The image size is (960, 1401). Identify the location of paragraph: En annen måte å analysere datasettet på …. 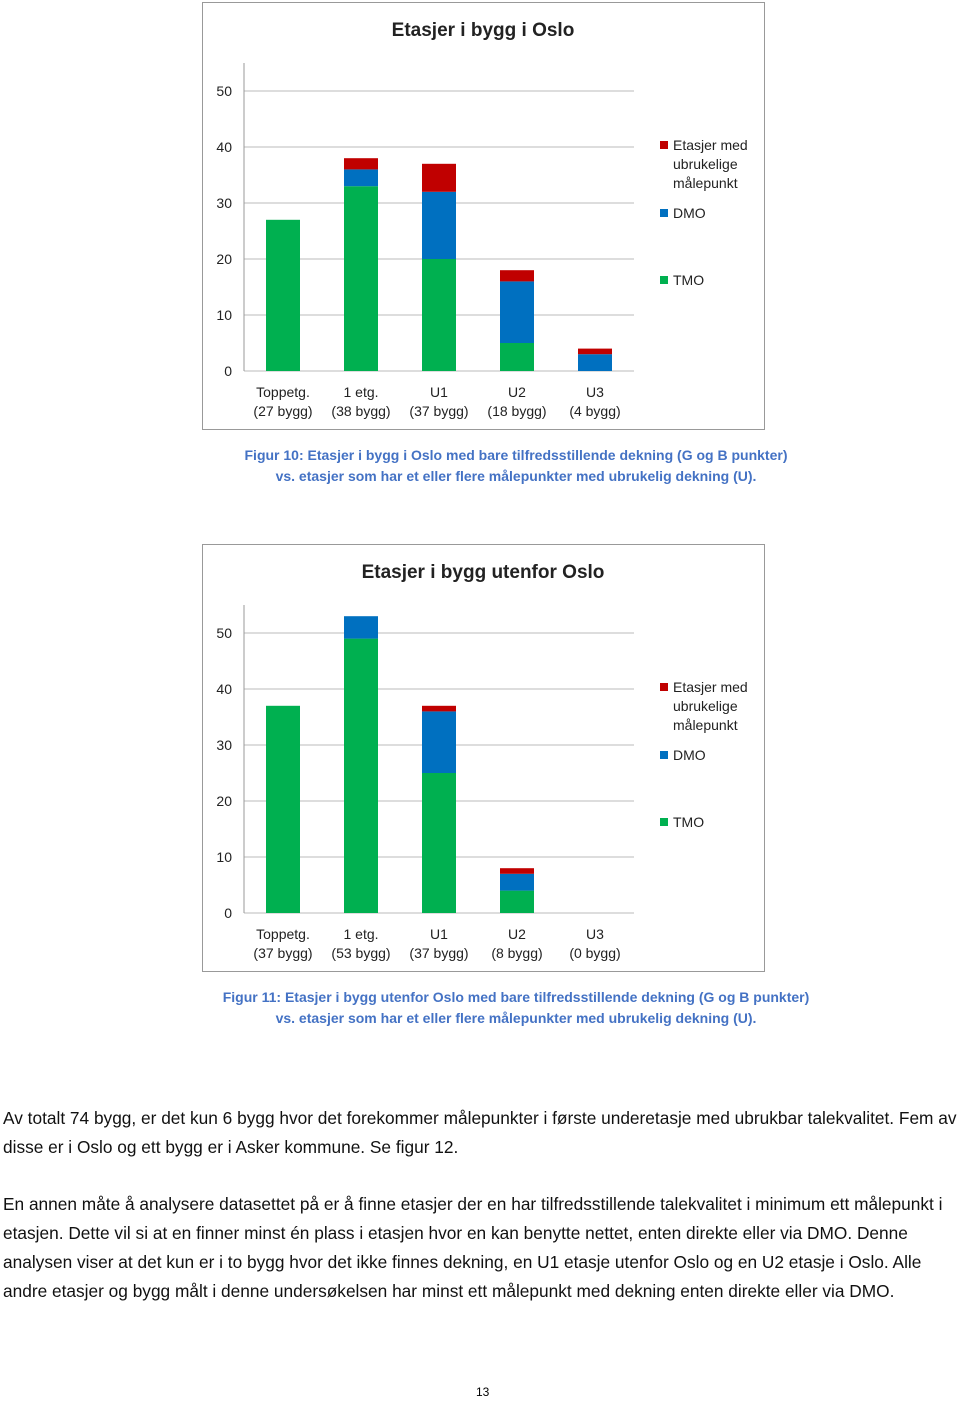
(473, 1247).